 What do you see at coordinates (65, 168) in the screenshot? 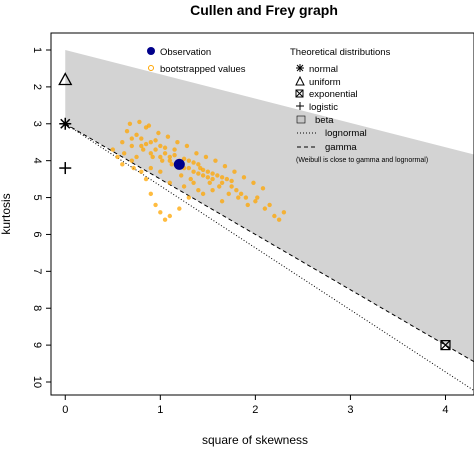
I see `logistic-marker` at bounding box center [65, 168].